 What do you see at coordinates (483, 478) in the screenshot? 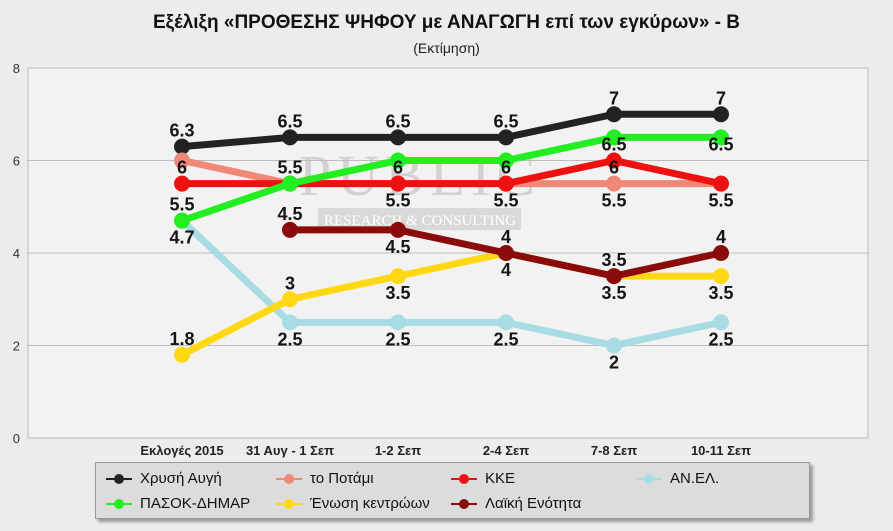
I see `legend-item: ΚΚΕ` at bounding box center [483, 478].